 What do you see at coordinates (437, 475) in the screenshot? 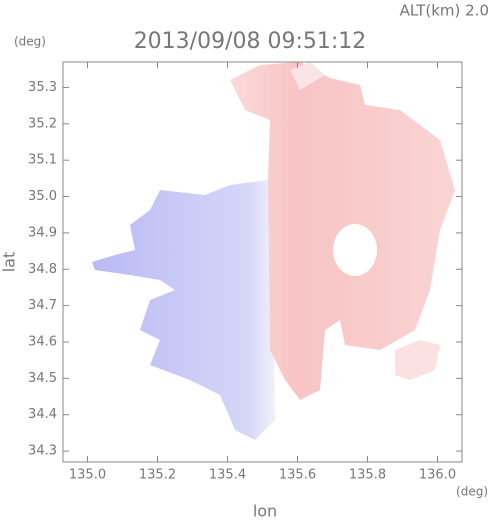
I see `x-tick-label: 136.0` at bounding box center [437, 475].